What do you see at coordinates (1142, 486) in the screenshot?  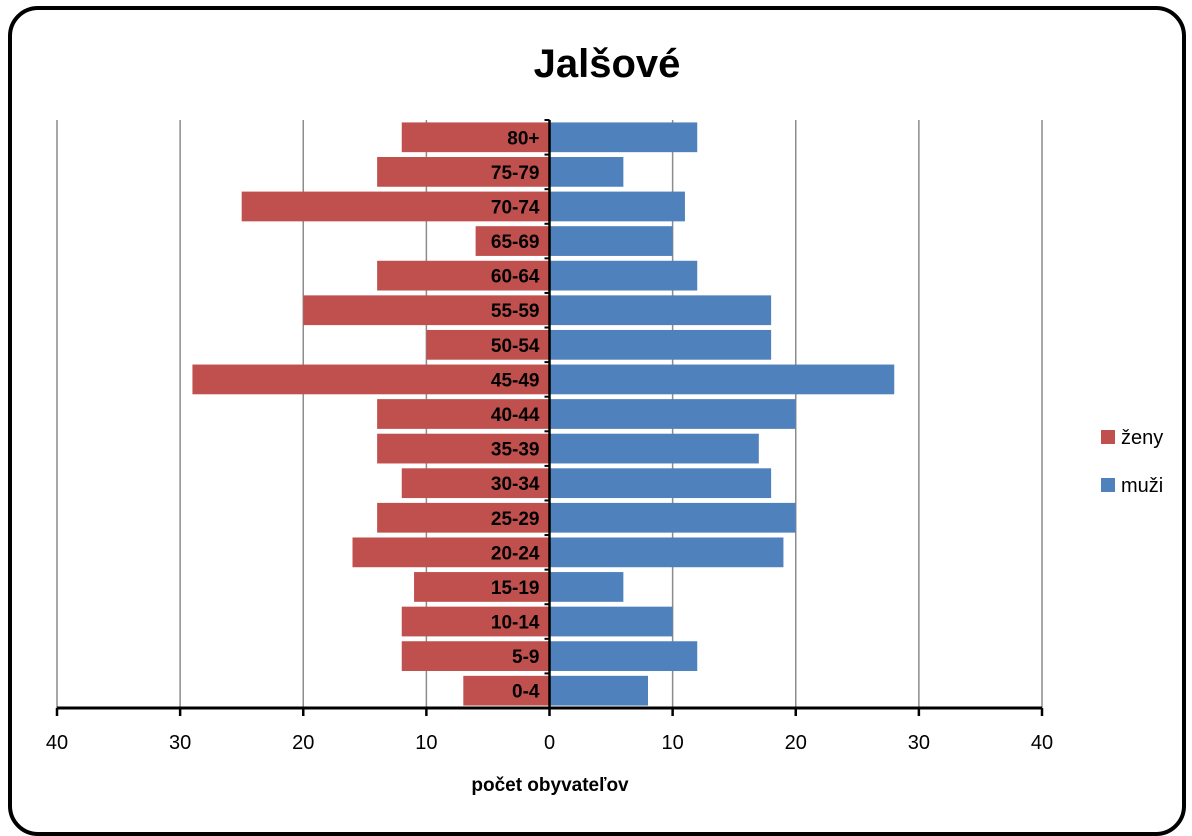 I see `legend-label: muži` at bounding box center [1142, 486].